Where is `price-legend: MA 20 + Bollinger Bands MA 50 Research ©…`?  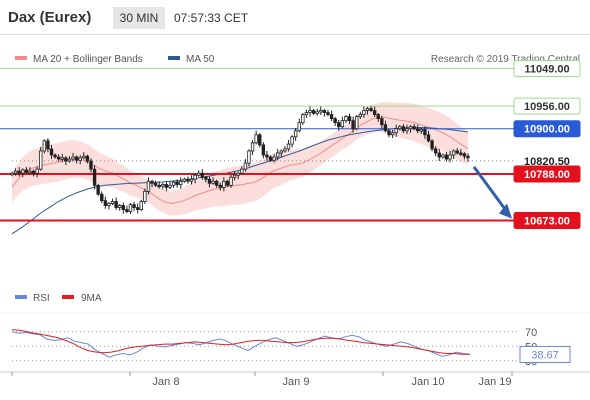
price-legend: MA 20 + Bollinger Bands MA 50 Research ©… is located at coordinates (297, 59).